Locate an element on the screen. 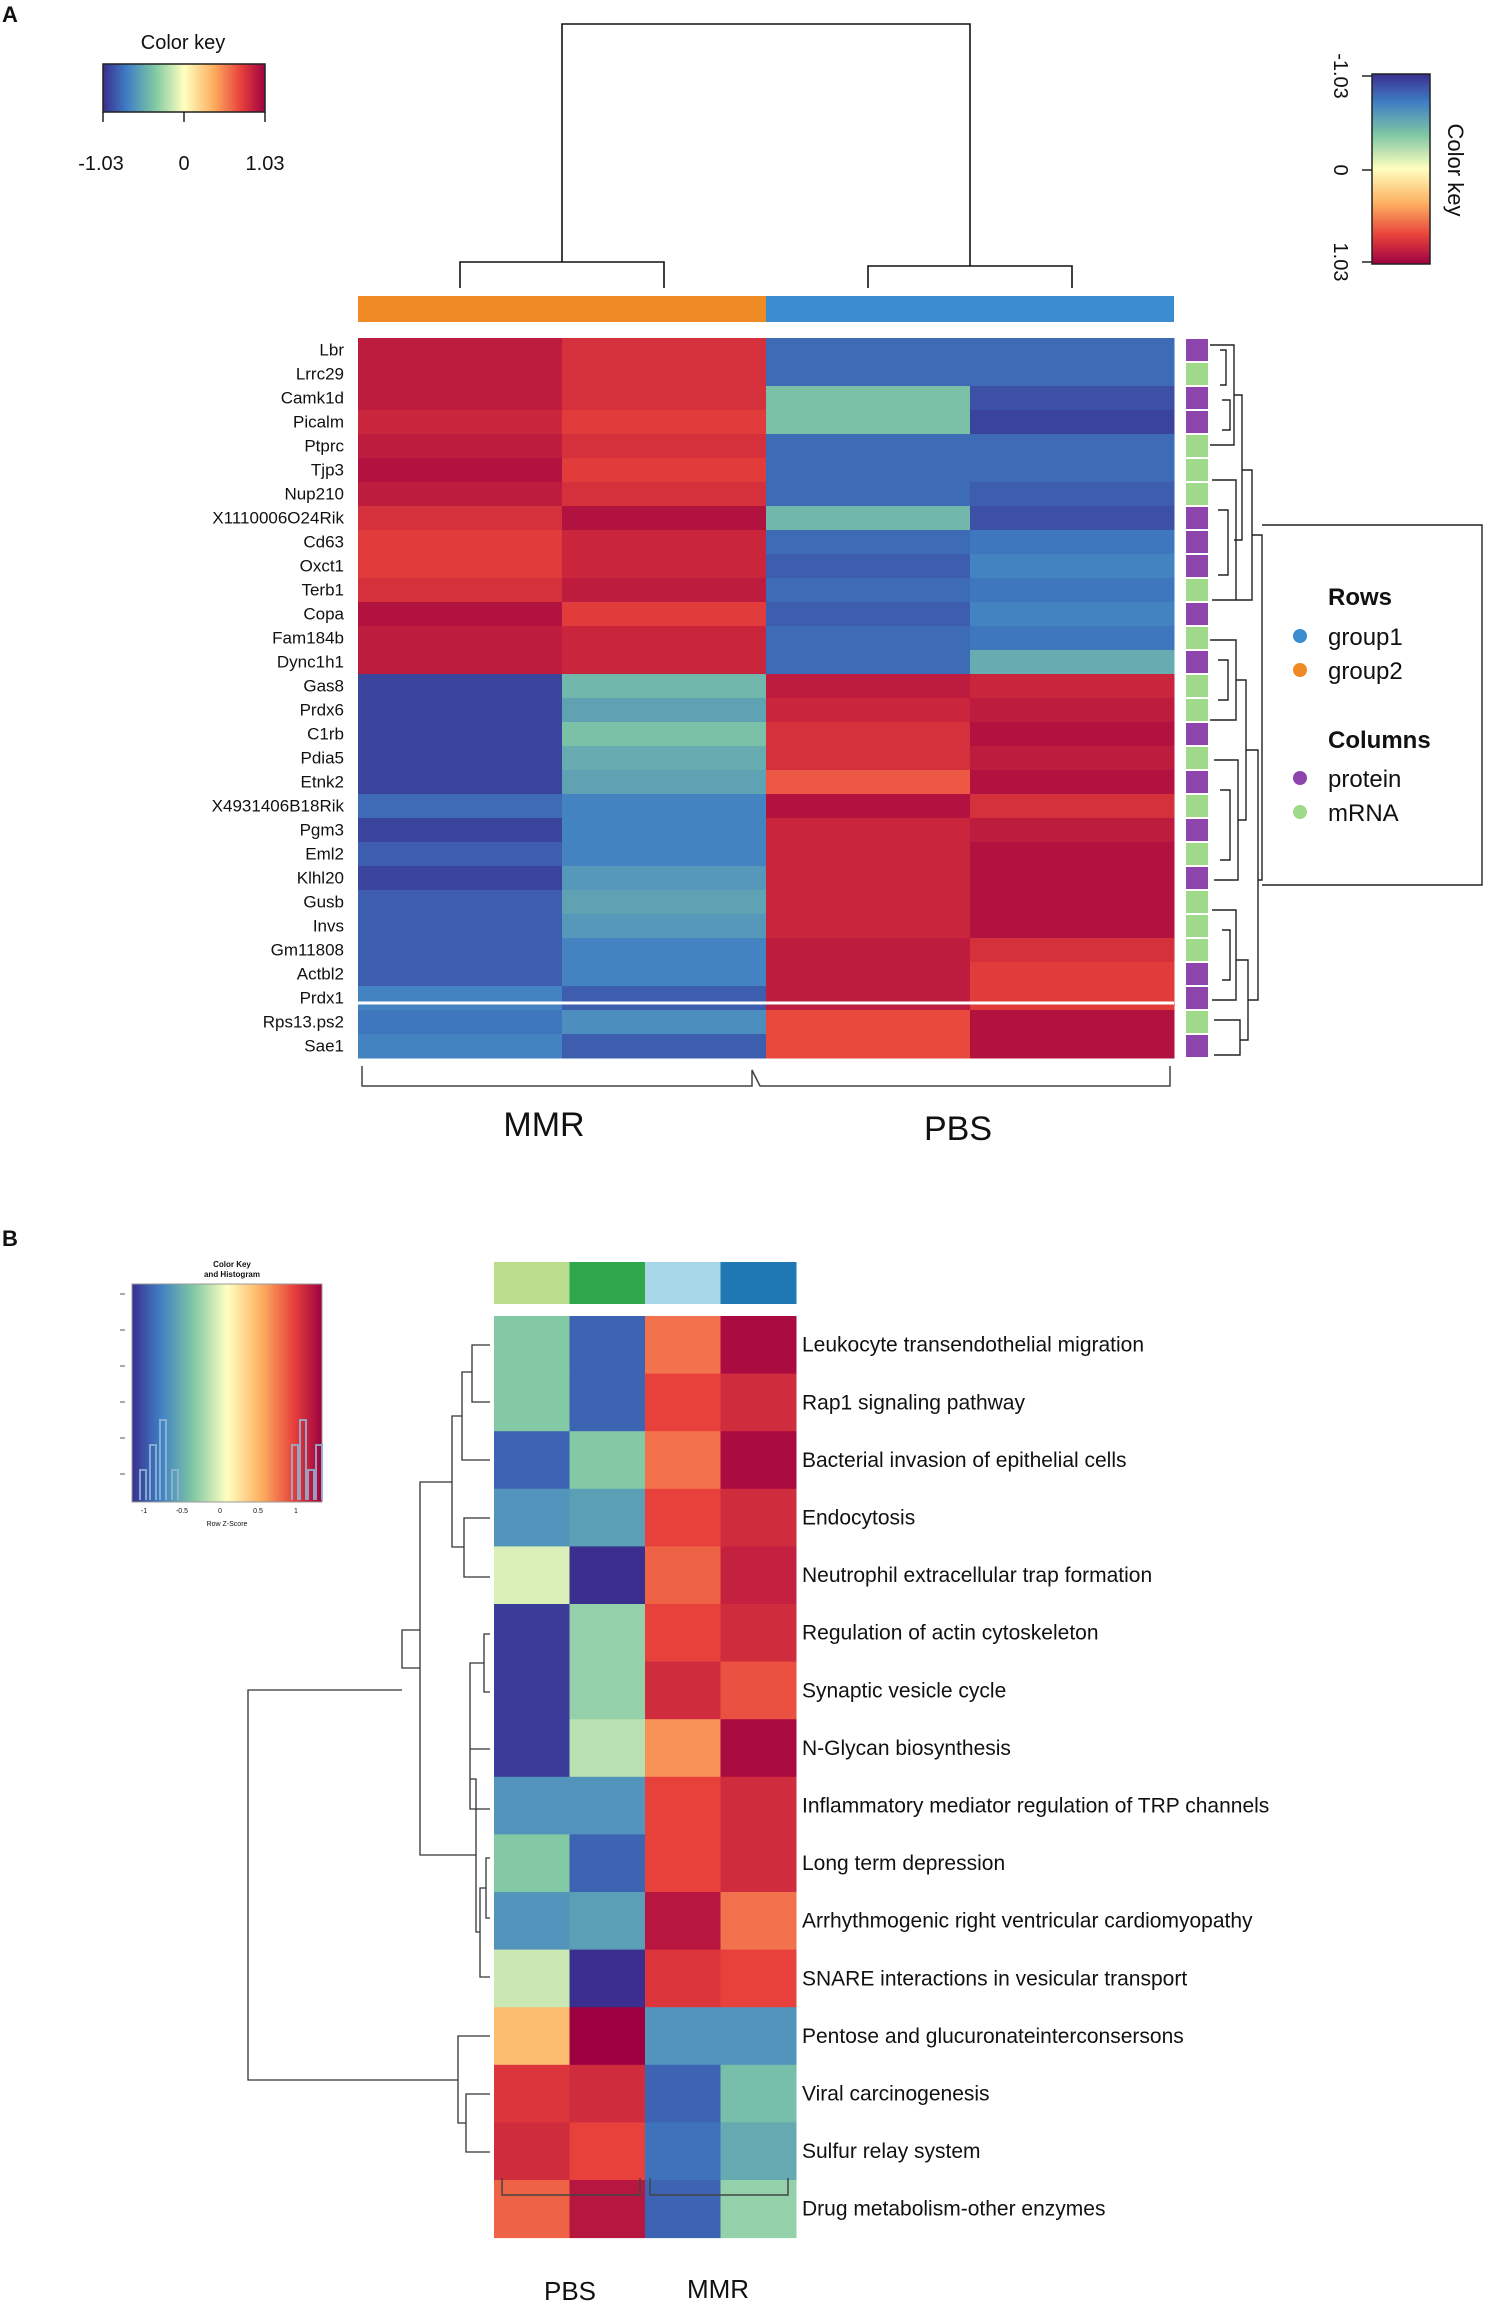  row-label-a: X4931406B18Rik is located at coordinates (278, 805).